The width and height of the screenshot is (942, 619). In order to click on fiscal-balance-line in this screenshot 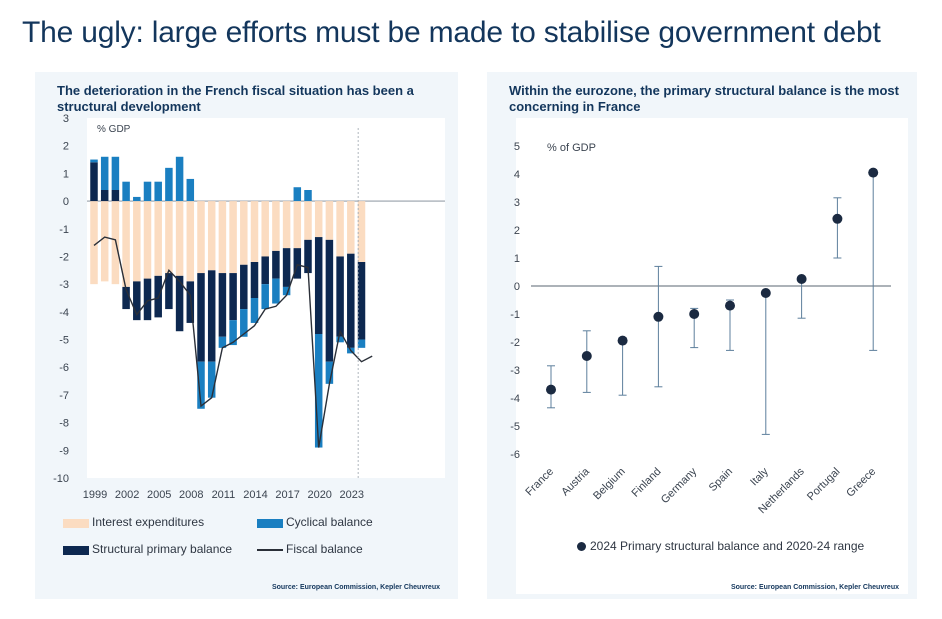, I will do `click(233, 342)`.